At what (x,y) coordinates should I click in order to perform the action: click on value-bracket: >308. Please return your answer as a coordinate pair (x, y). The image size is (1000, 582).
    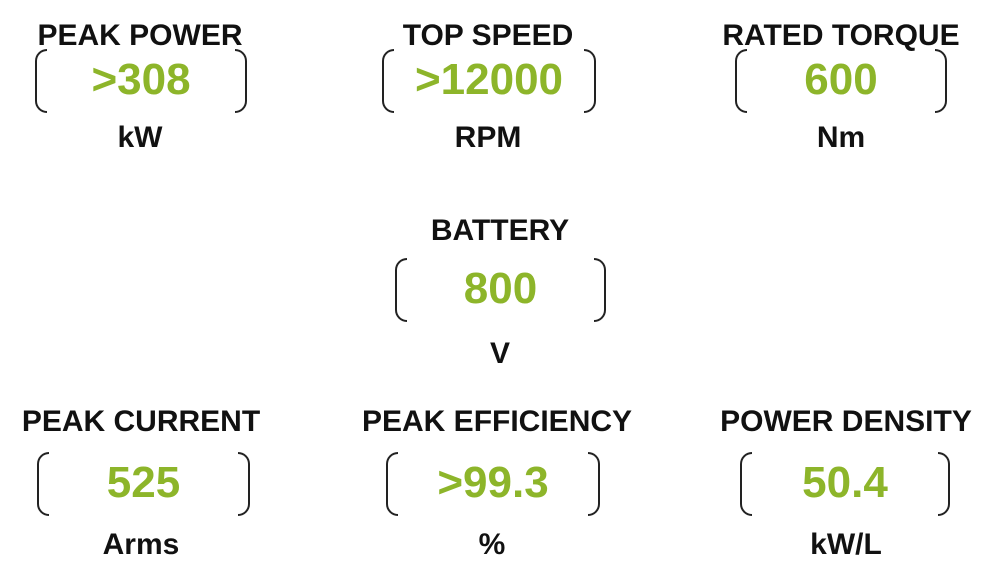
    Looking at the image, I should click on (141, 81).